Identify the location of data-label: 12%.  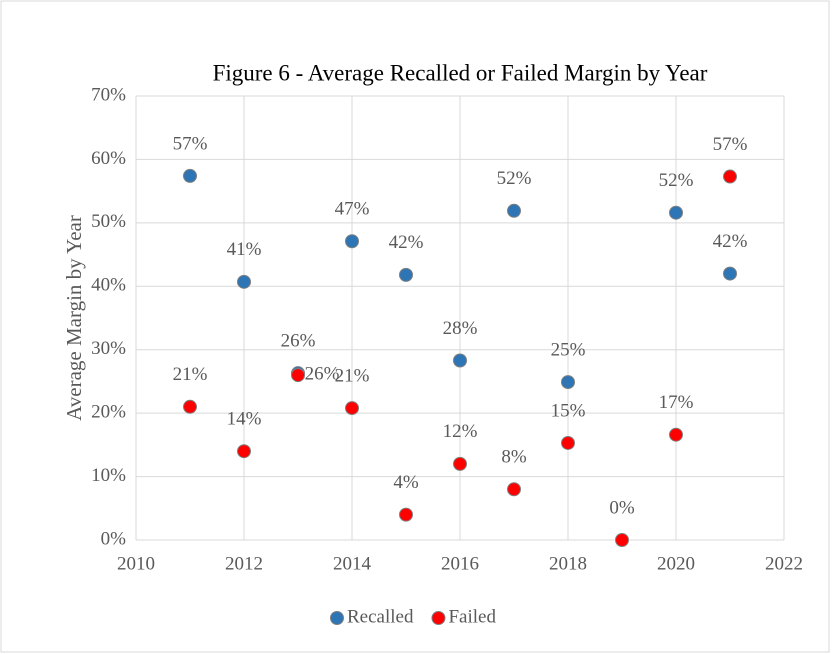
(460, 431).